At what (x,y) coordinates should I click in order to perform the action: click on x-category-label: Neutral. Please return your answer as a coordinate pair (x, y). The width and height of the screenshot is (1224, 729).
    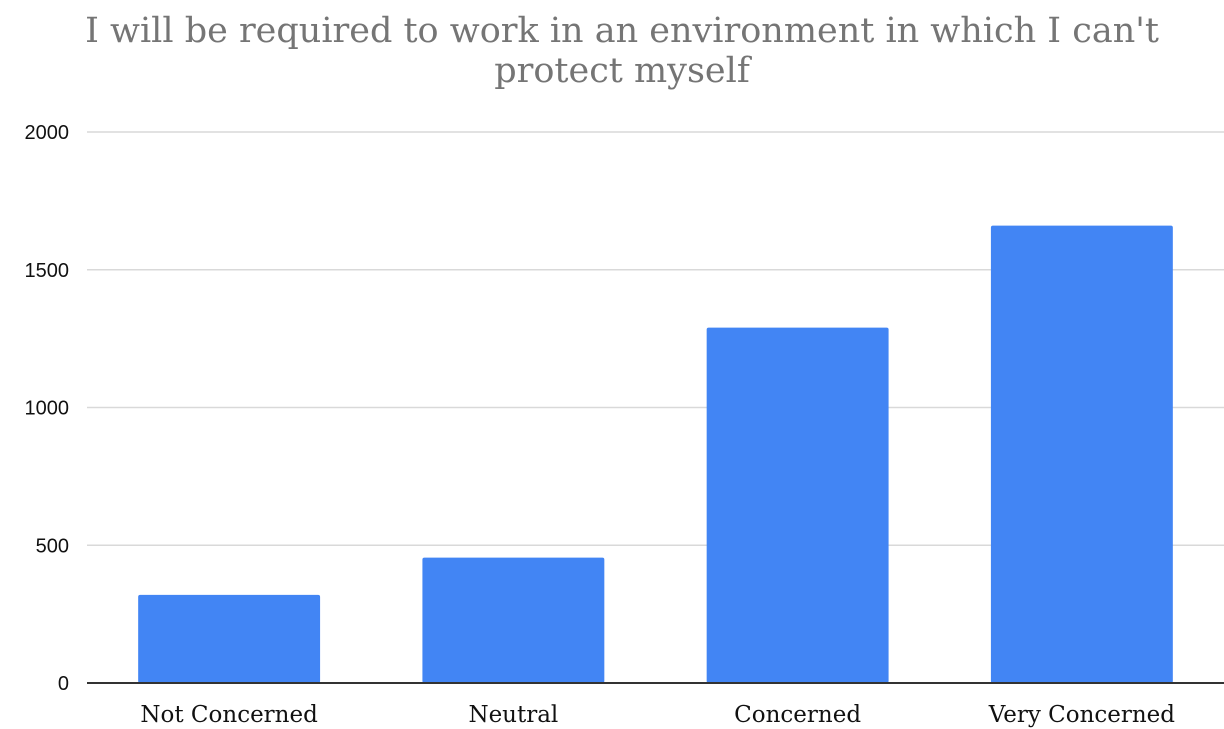
    Looking at the image, I should click on (513, 715).